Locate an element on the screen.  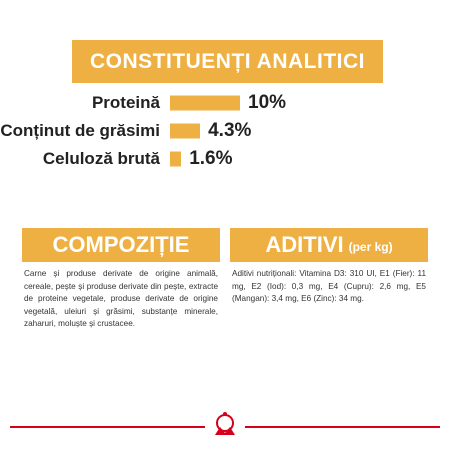
value-label: 10% is located at coordinates (267, 102).